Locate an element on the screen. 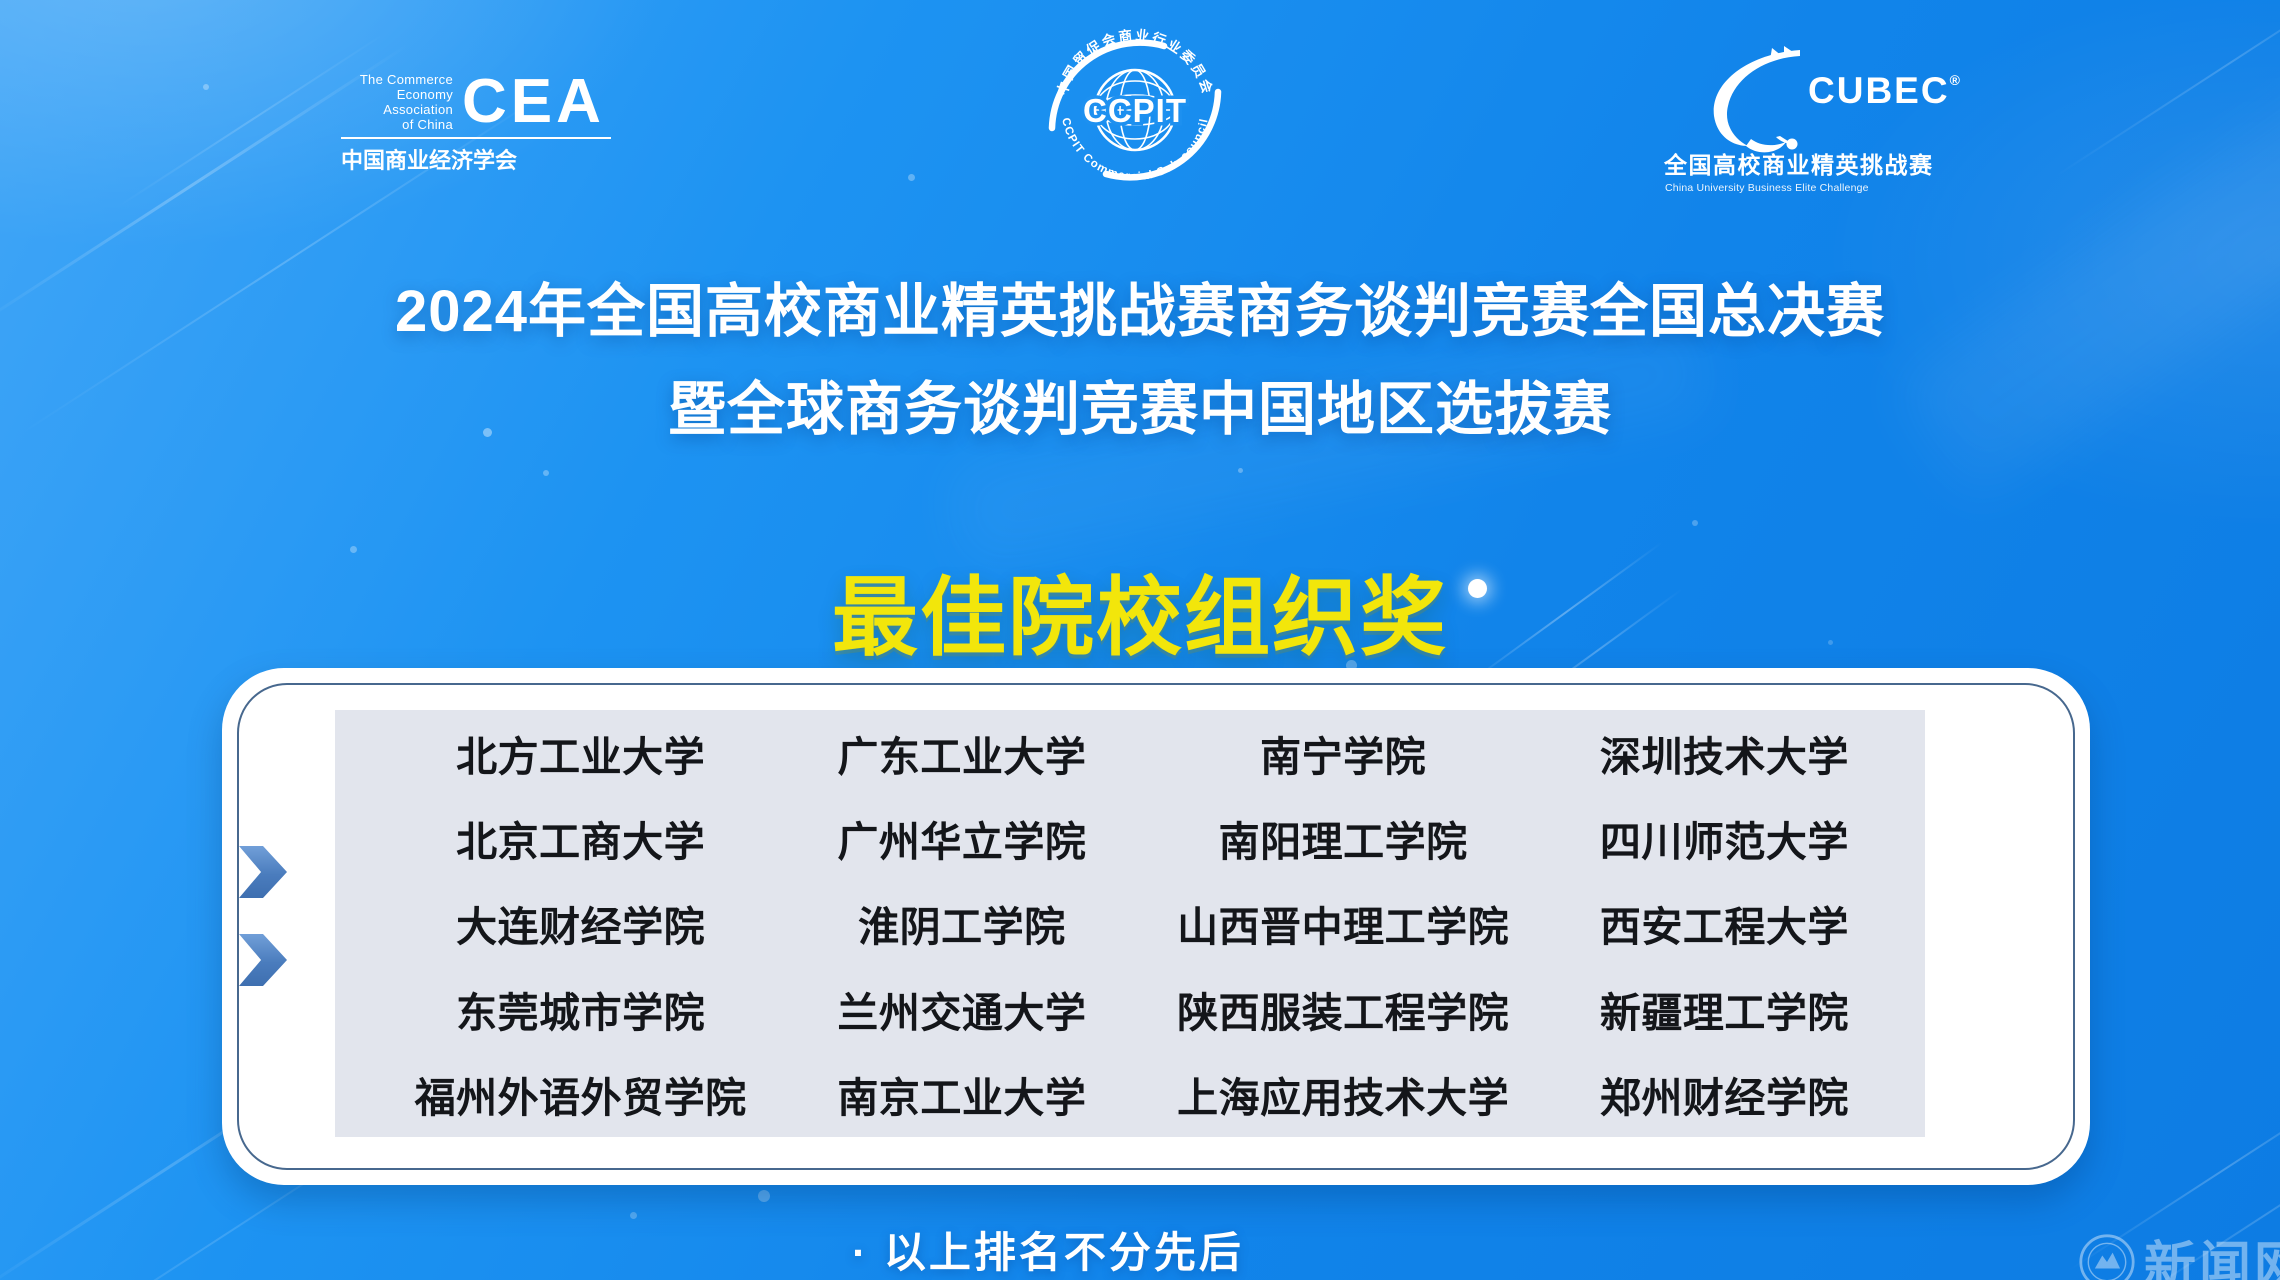 Image resolution: width=2280 pixels, height=1280 pixels. winner-school: 四川师范大学 is located at coordinates (1724, 842).